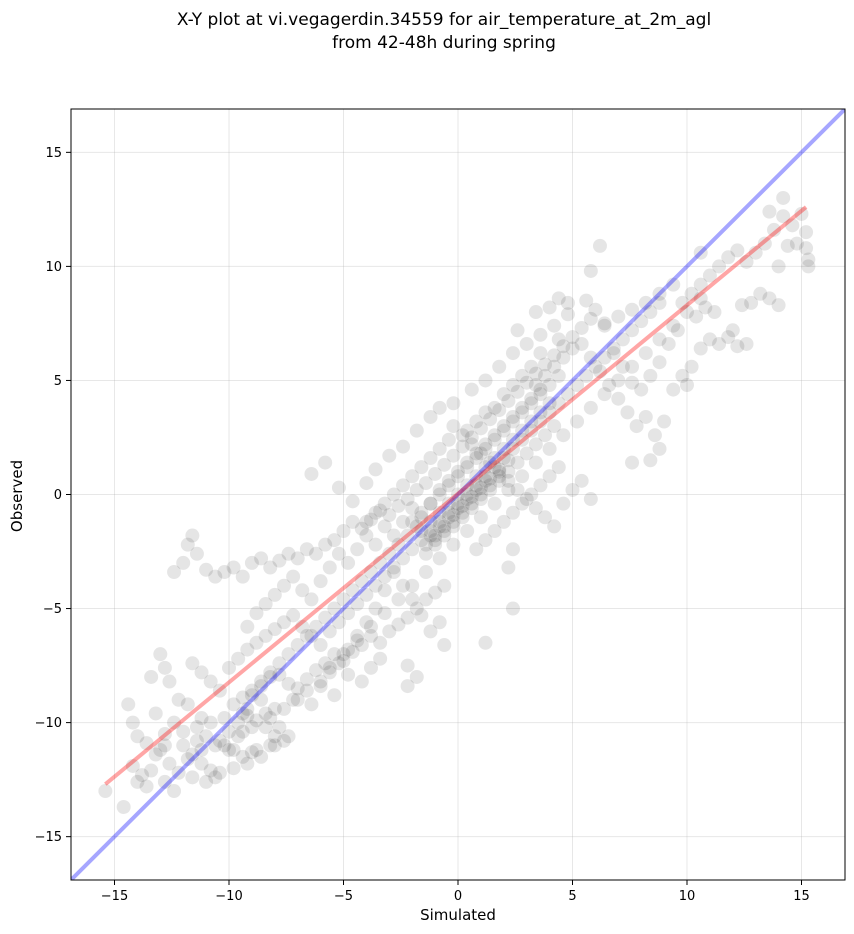  What do you see at coordinates (343, 896) in the screenshot?
I see `x-tick-label: −5` at bounding box center [343, 896].